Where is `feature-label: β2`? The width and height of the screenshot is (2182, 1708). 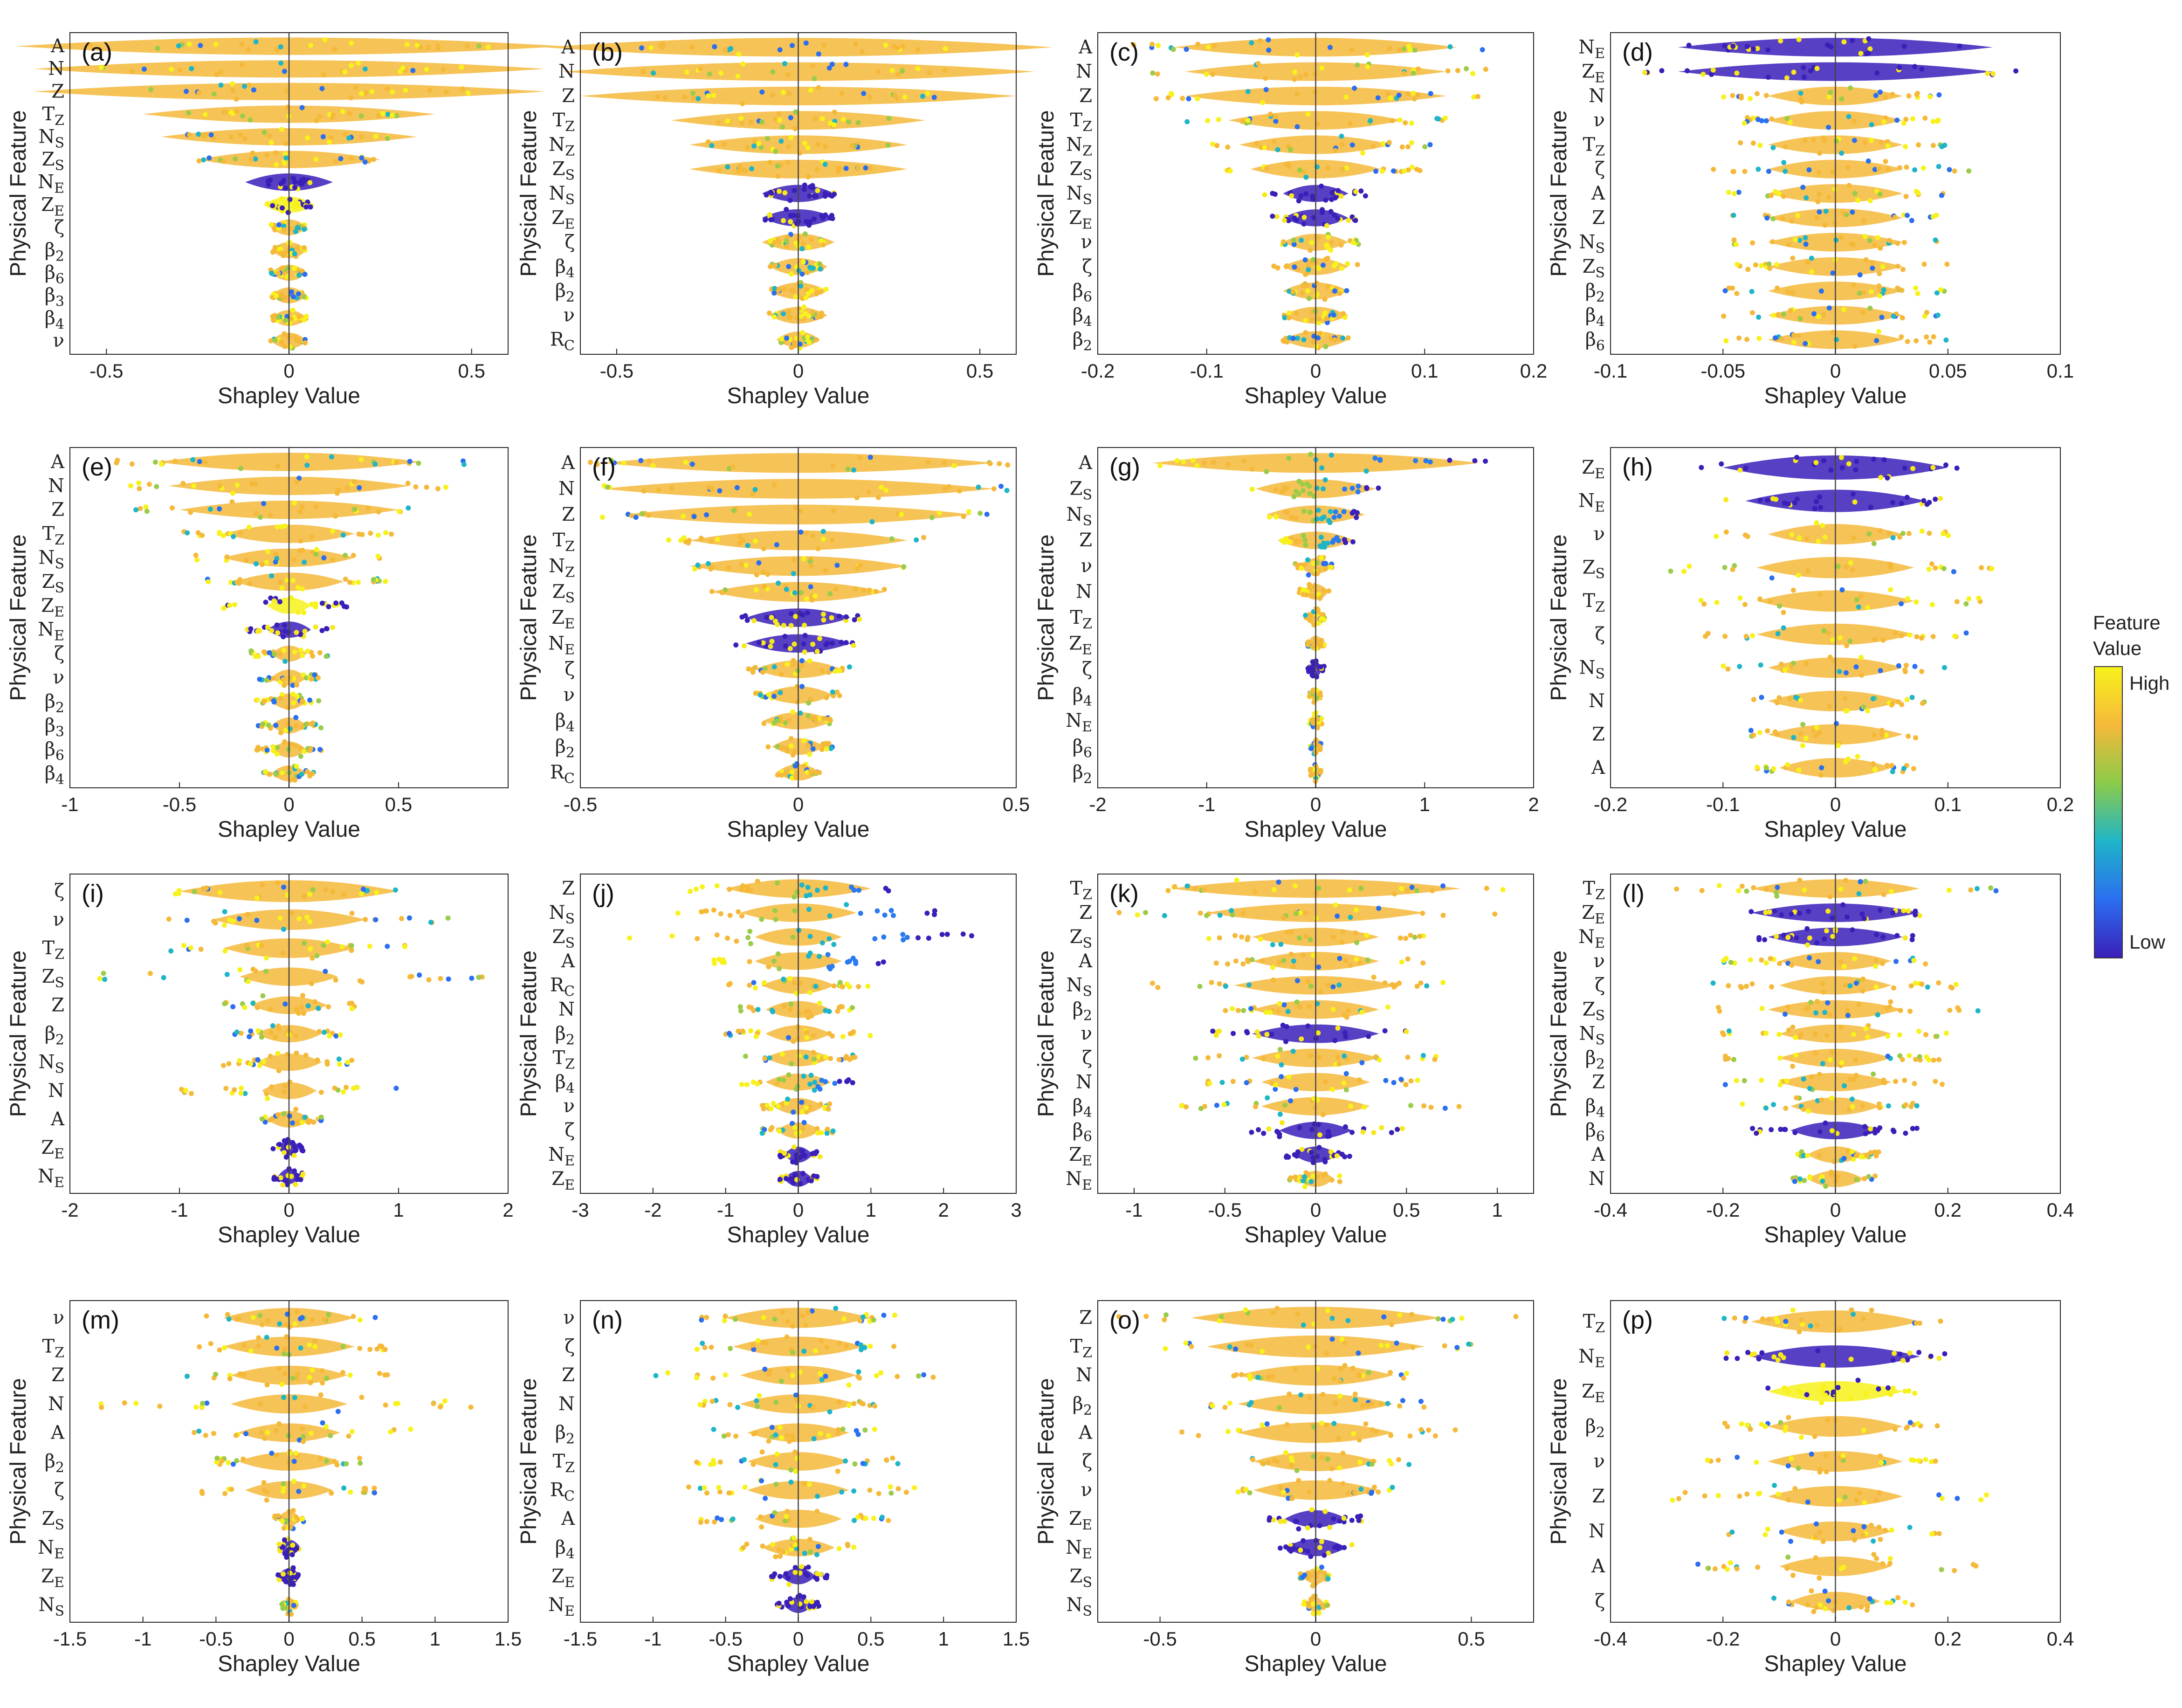 feature-label: β2 is located at coordinates (565, 293).